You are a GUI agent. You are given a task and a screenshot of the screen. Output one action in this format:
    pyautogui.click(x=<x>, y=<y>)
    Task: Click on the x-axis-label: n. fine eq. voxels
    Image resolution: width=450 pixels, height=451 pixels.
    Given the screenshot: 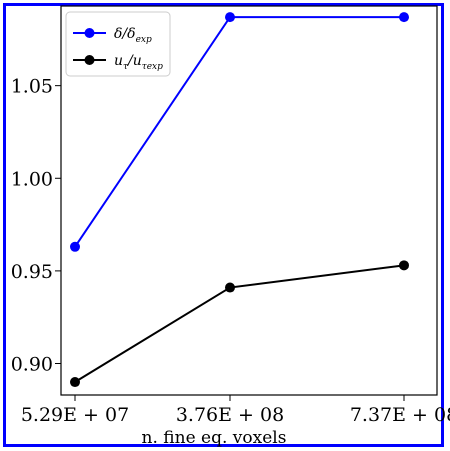 What is the action you would take?
    pyautogui.click(x=214, y=438)
    